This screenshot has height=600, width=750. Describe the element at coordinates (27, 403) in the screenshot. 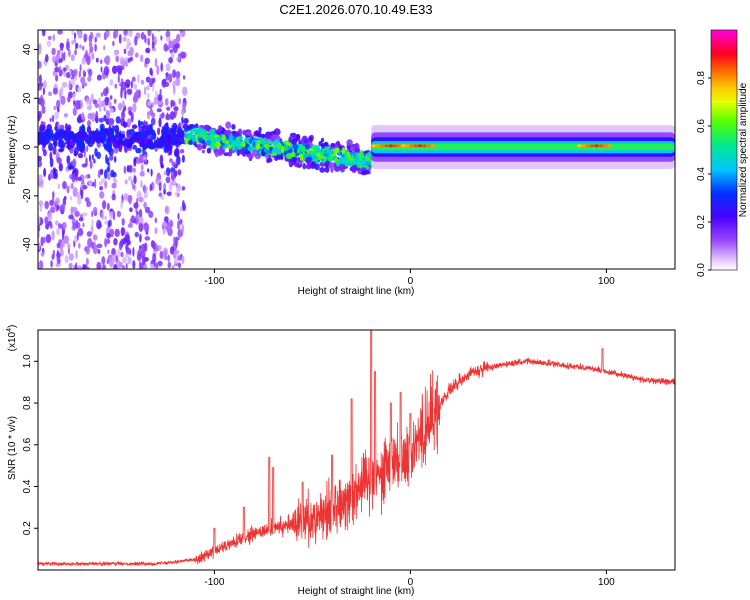

I see `y-tick-label: 0.8` at that location.